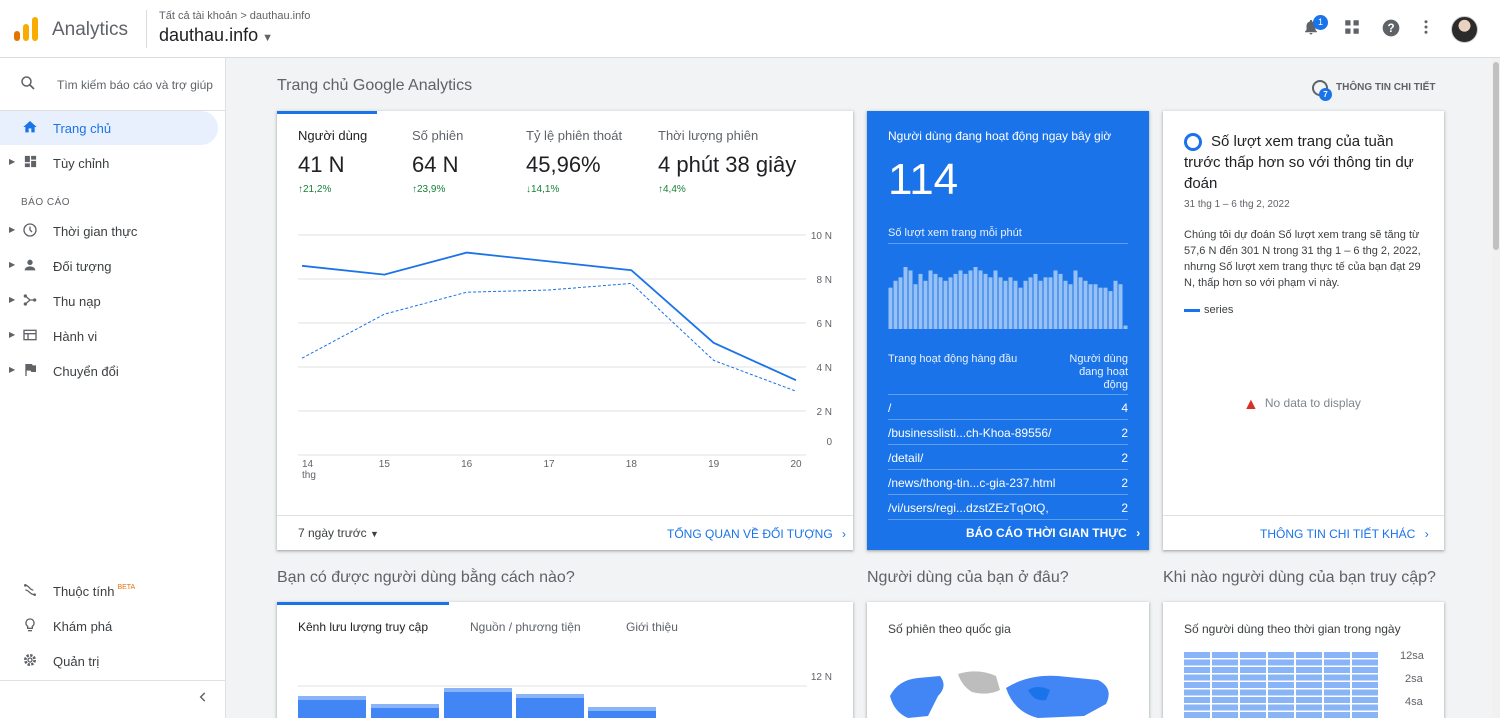 This screenshot has height=718, width=1500. I want to click on table-row: /news/thong-tin...c-gia-237.html 2, so click(1008, 482).